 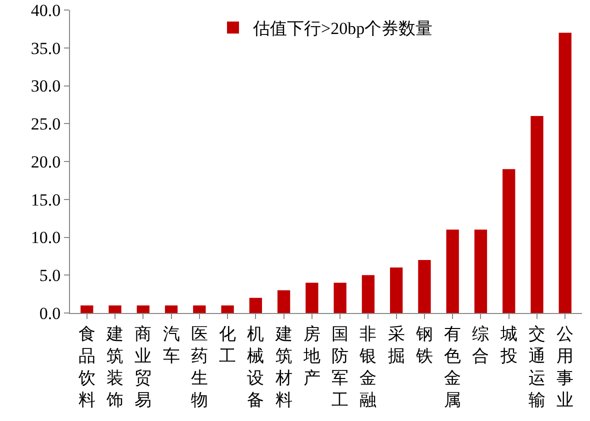 What do you see at coordinates (342, 28) in the screenshot?
I see `legend-label: 估值下行>20bp个券数量` at bounding box center [342, 28].